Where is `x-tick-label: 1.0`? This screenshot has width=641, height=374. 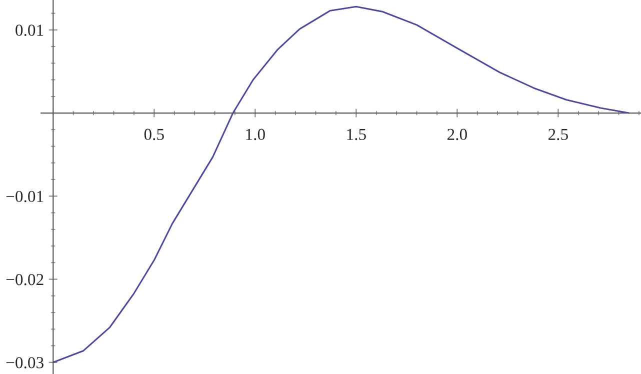
x-tick-label: 1.0 is located at coordinates (255, 134).